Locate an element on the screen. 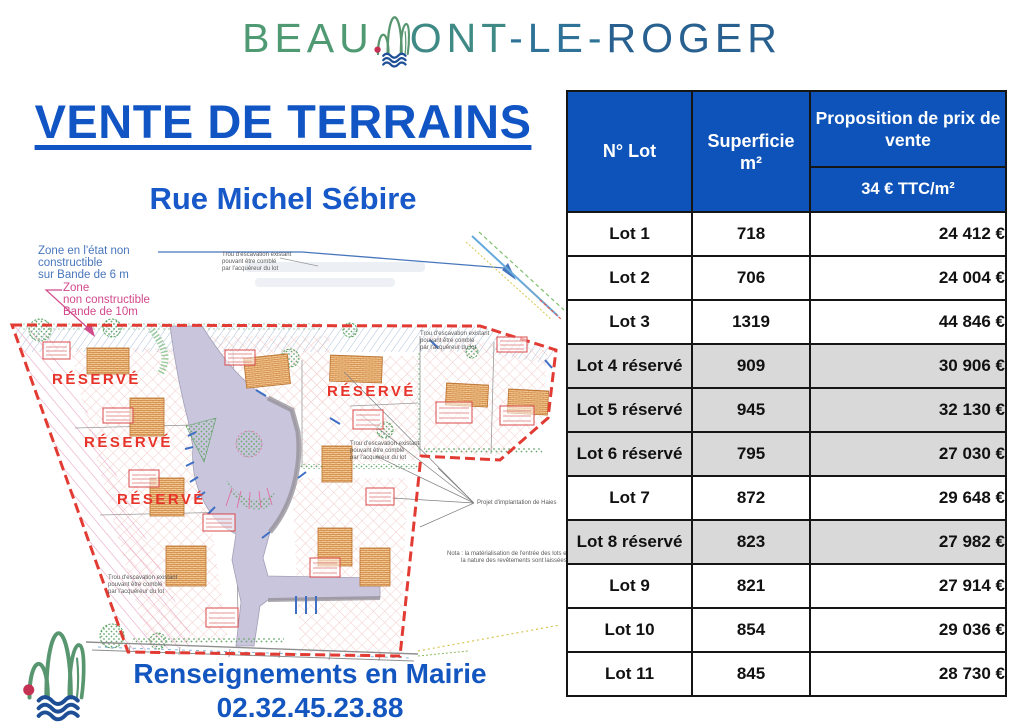 The height and width of the screenshot is (724, 1024). table-row: Lot 8 réservé 823 27 982 € is located at coordinates (786, 542).